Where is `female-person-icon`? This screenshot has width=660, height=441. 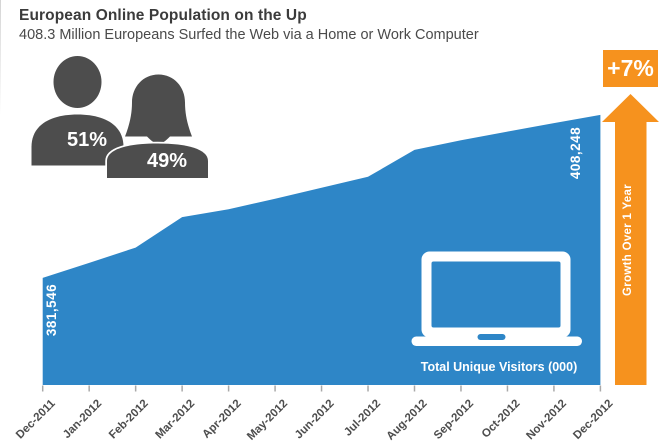 female-person-icon is located at coordinates (157, 126).